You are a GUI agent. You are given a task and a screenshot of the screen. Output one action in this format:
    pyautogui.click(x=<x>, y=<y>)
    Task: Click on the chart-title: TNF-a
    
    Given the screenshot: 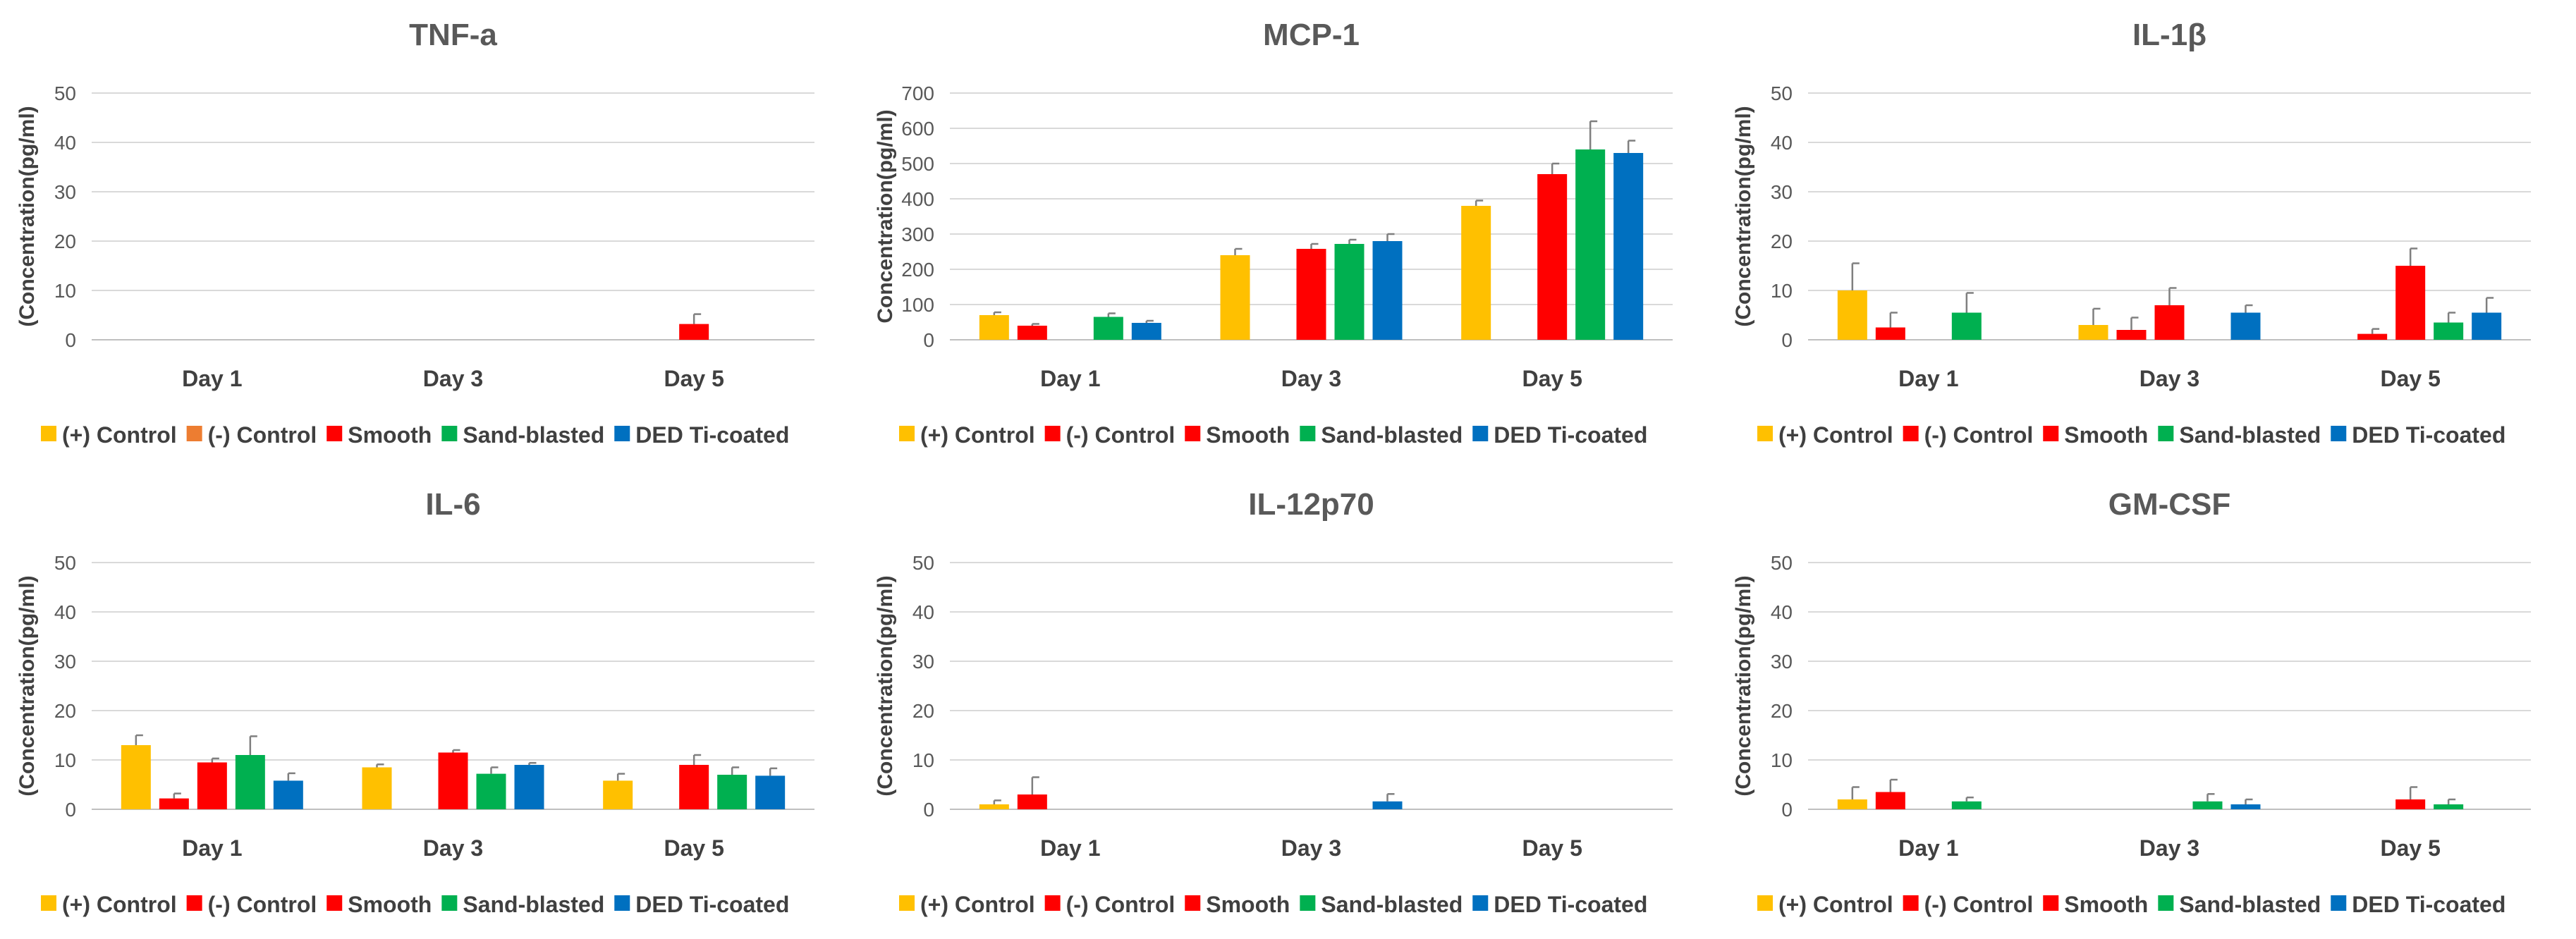 What is the action you would take?
    pyautogui.click(x=453, y=35)
    